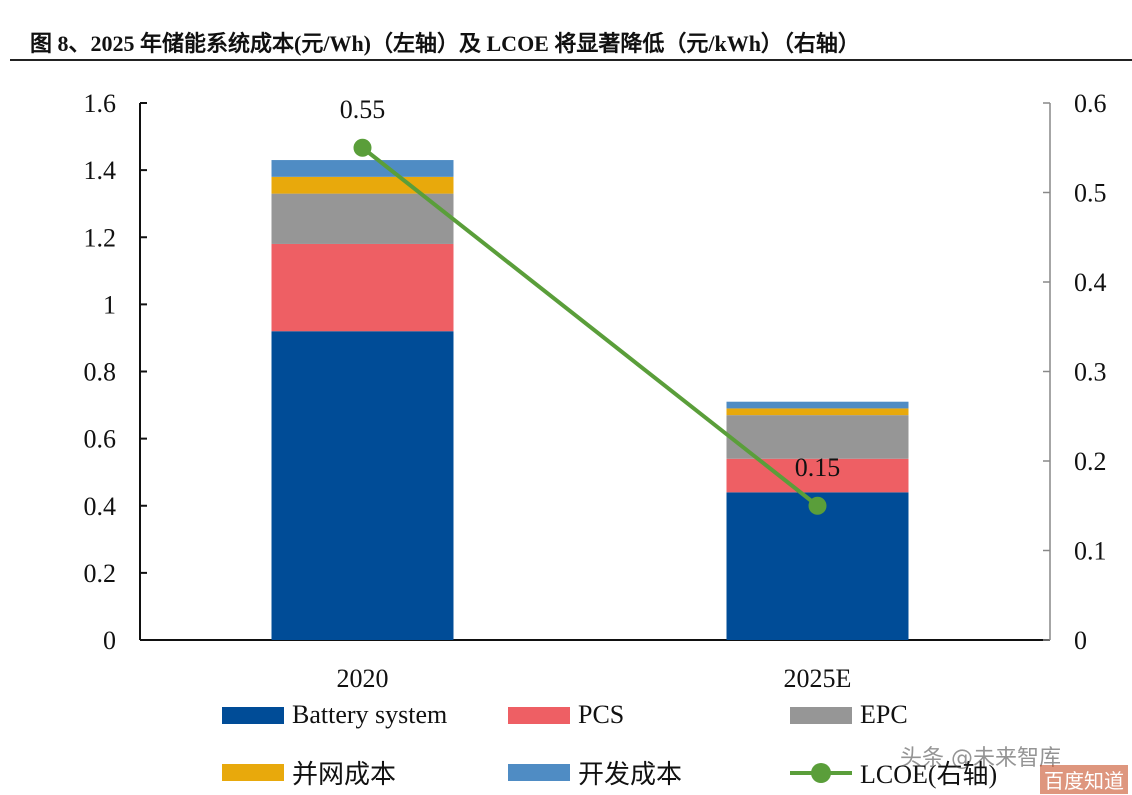  I want to click on right-tick-label: 0.1, so click(1090, 551).